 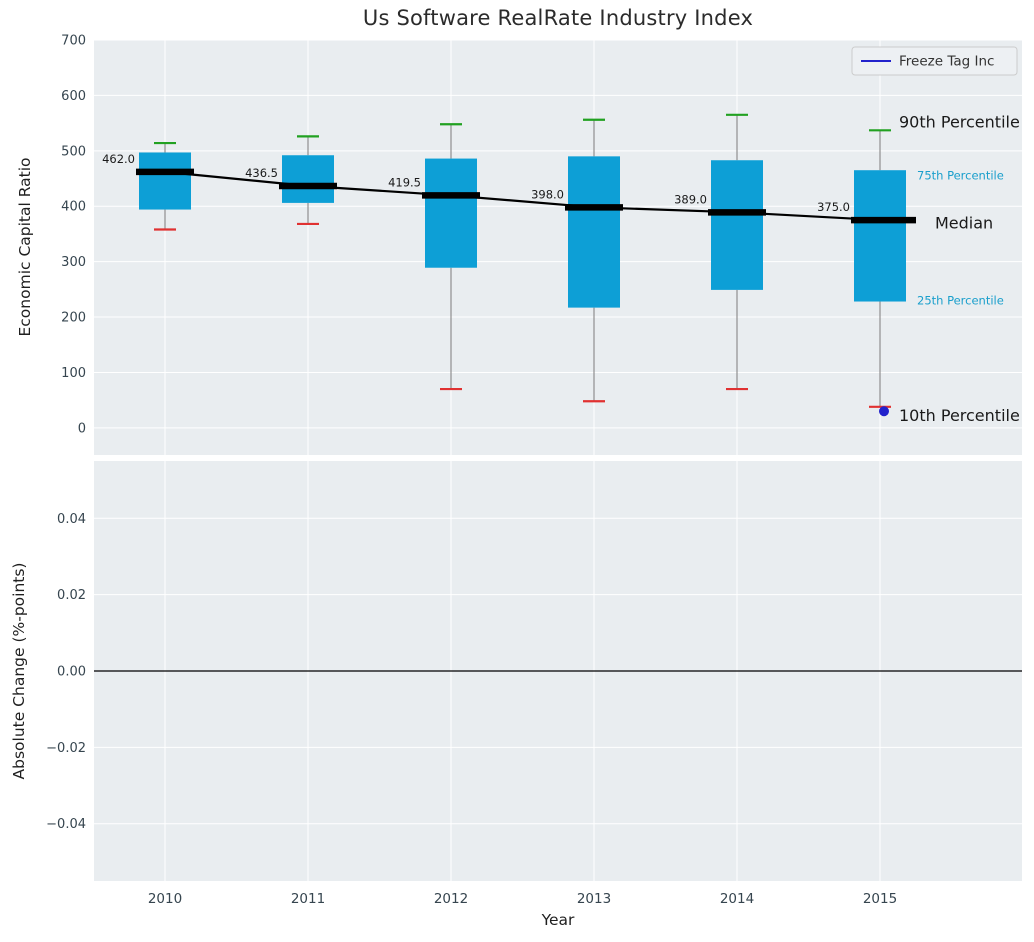 What do you see at coordinates (451, 899) in the screenshot?
I see `x-tick-label: 2012` at bounding box center [451, 899].